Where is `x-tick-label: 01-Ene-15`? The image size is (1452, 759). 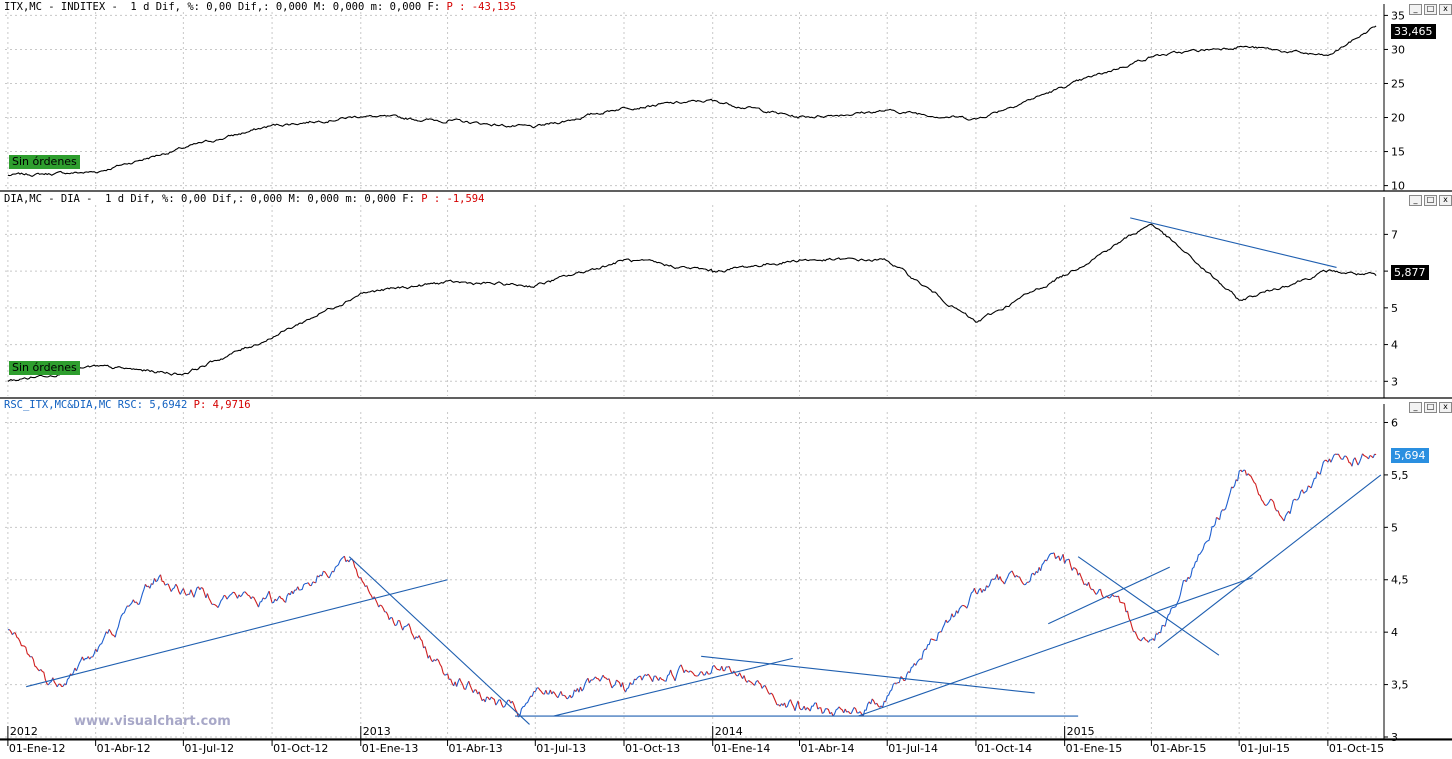 x-tick-label: 01-Ene-15 is located at coordinates (1094, 748).